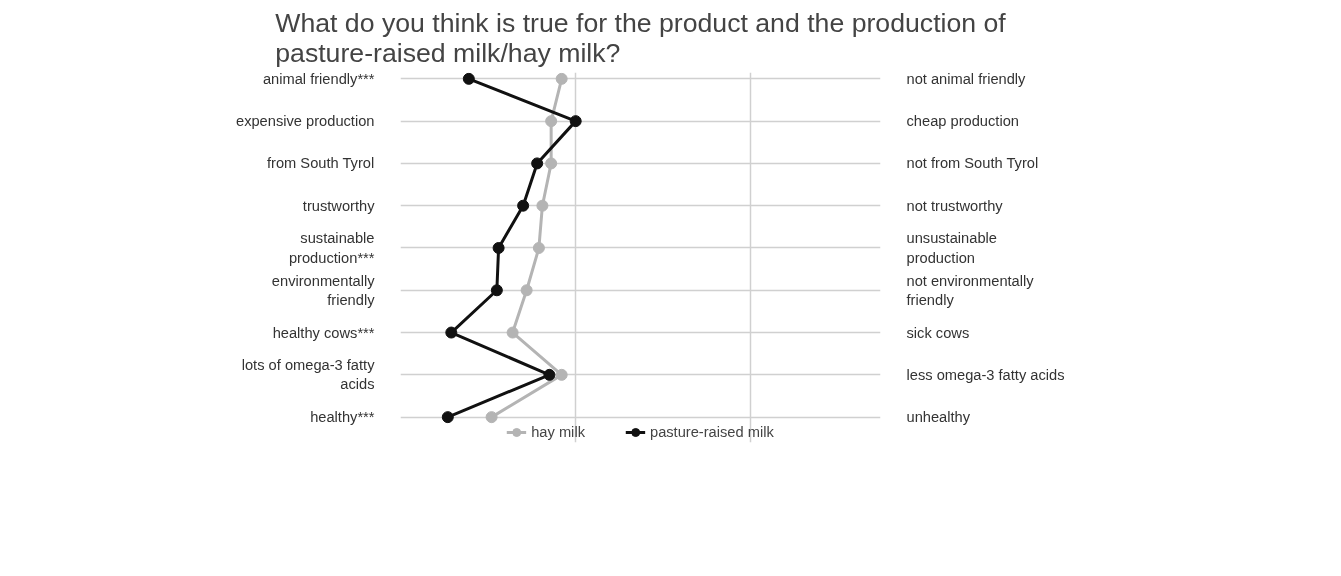  What do you see at coordinates (985, 374) in the screenshot?
I see `y2-tick-label: less omega-3 fatty acids` at bounding box center [985, 374].